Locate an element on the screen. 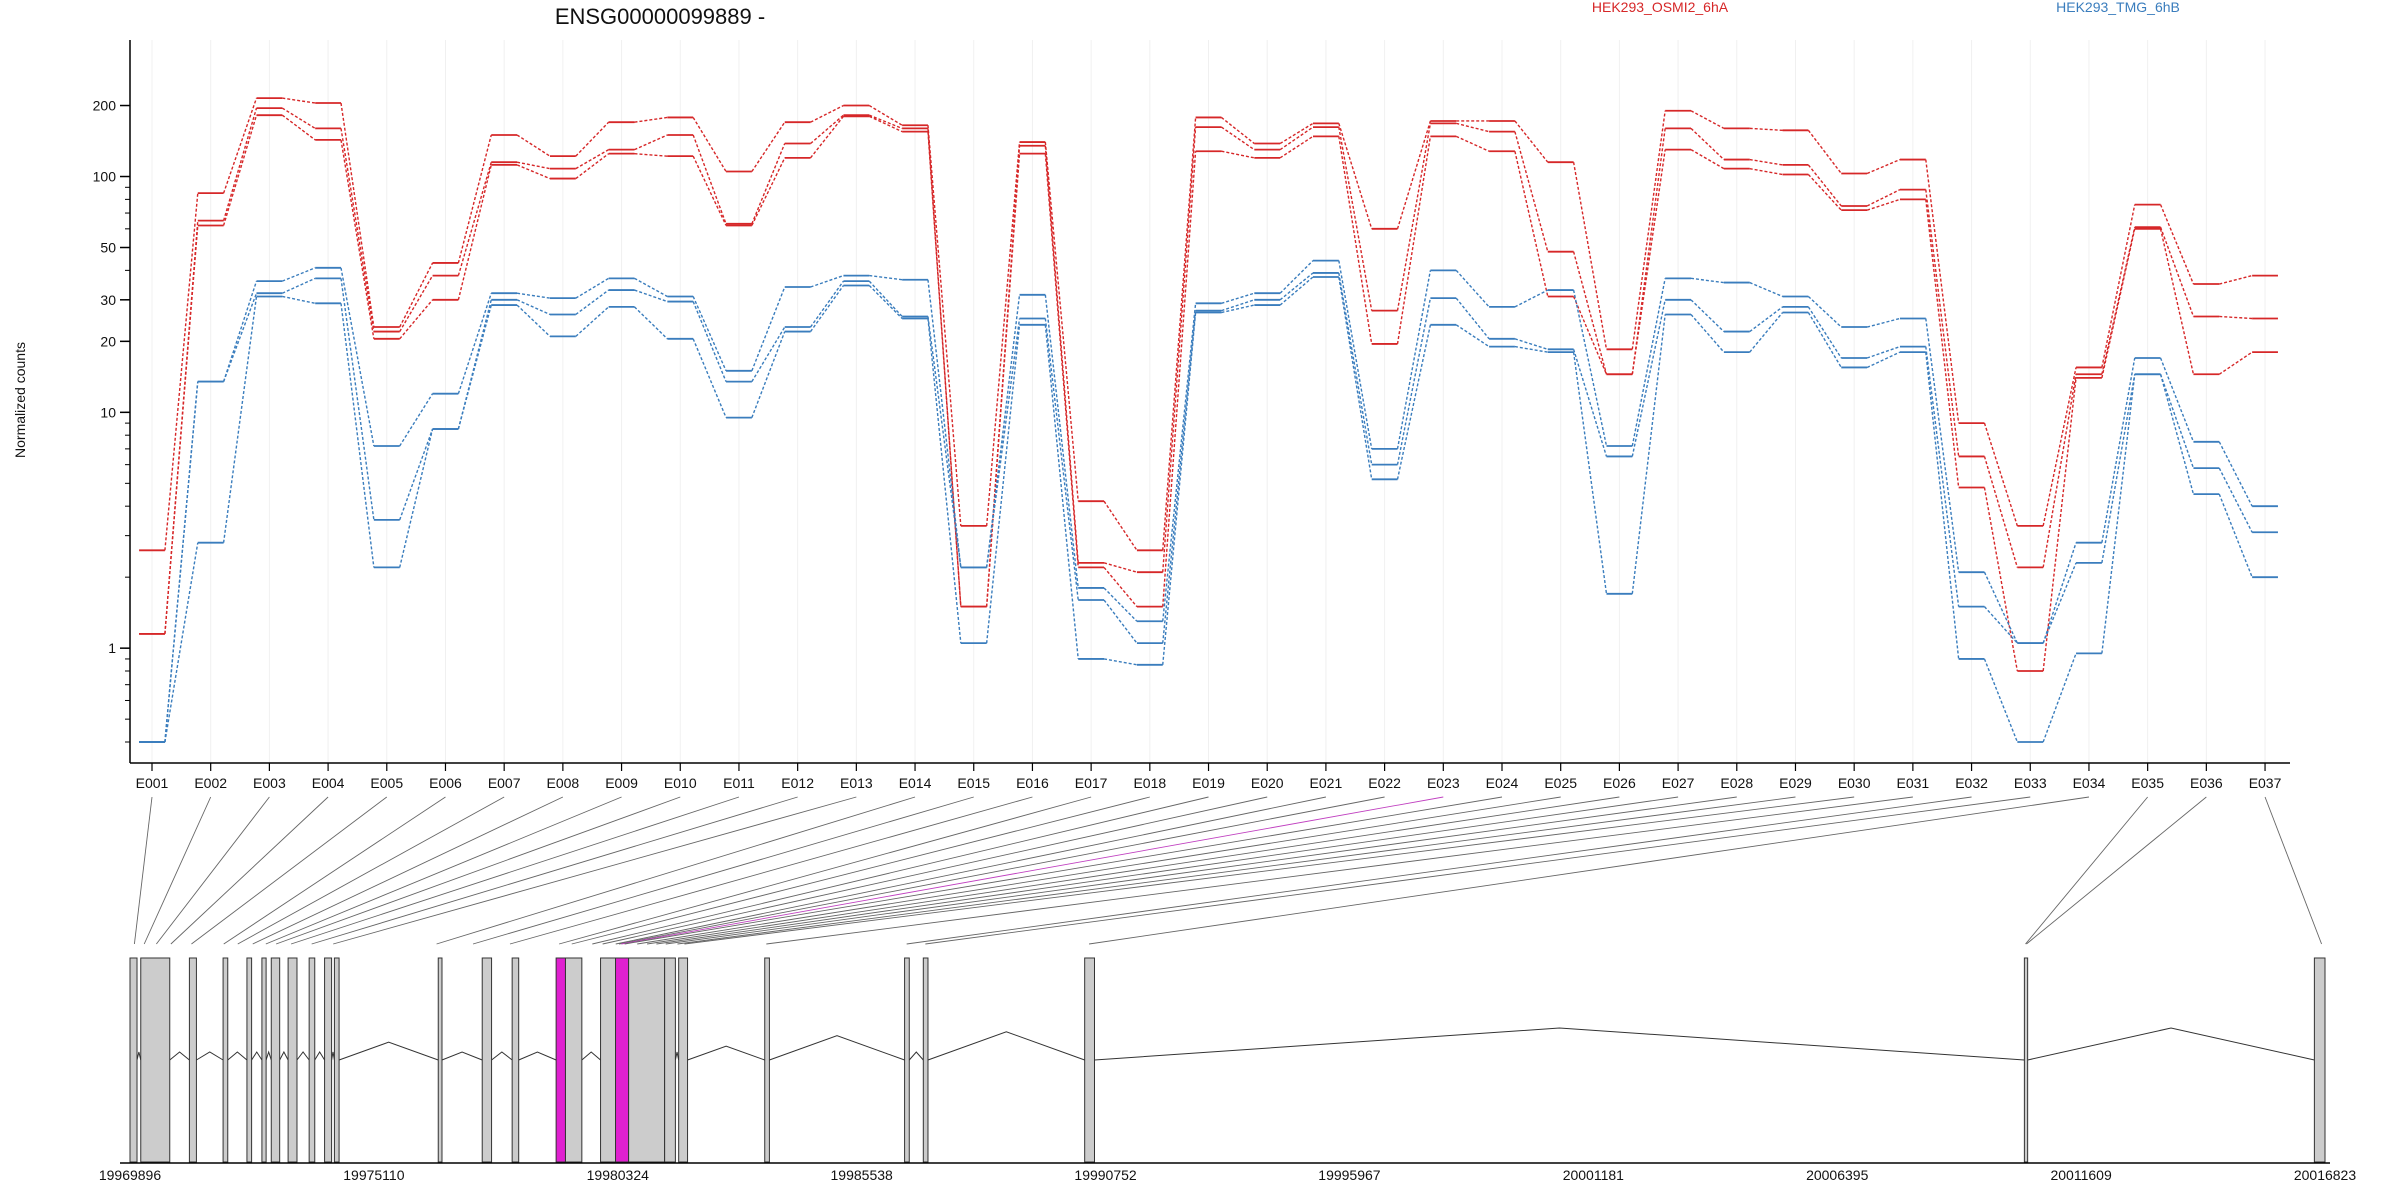 The width and height of the screenshot is (2400, 1200). genomic-tick-label: 19980324 is located at coordinates (618, 1175).